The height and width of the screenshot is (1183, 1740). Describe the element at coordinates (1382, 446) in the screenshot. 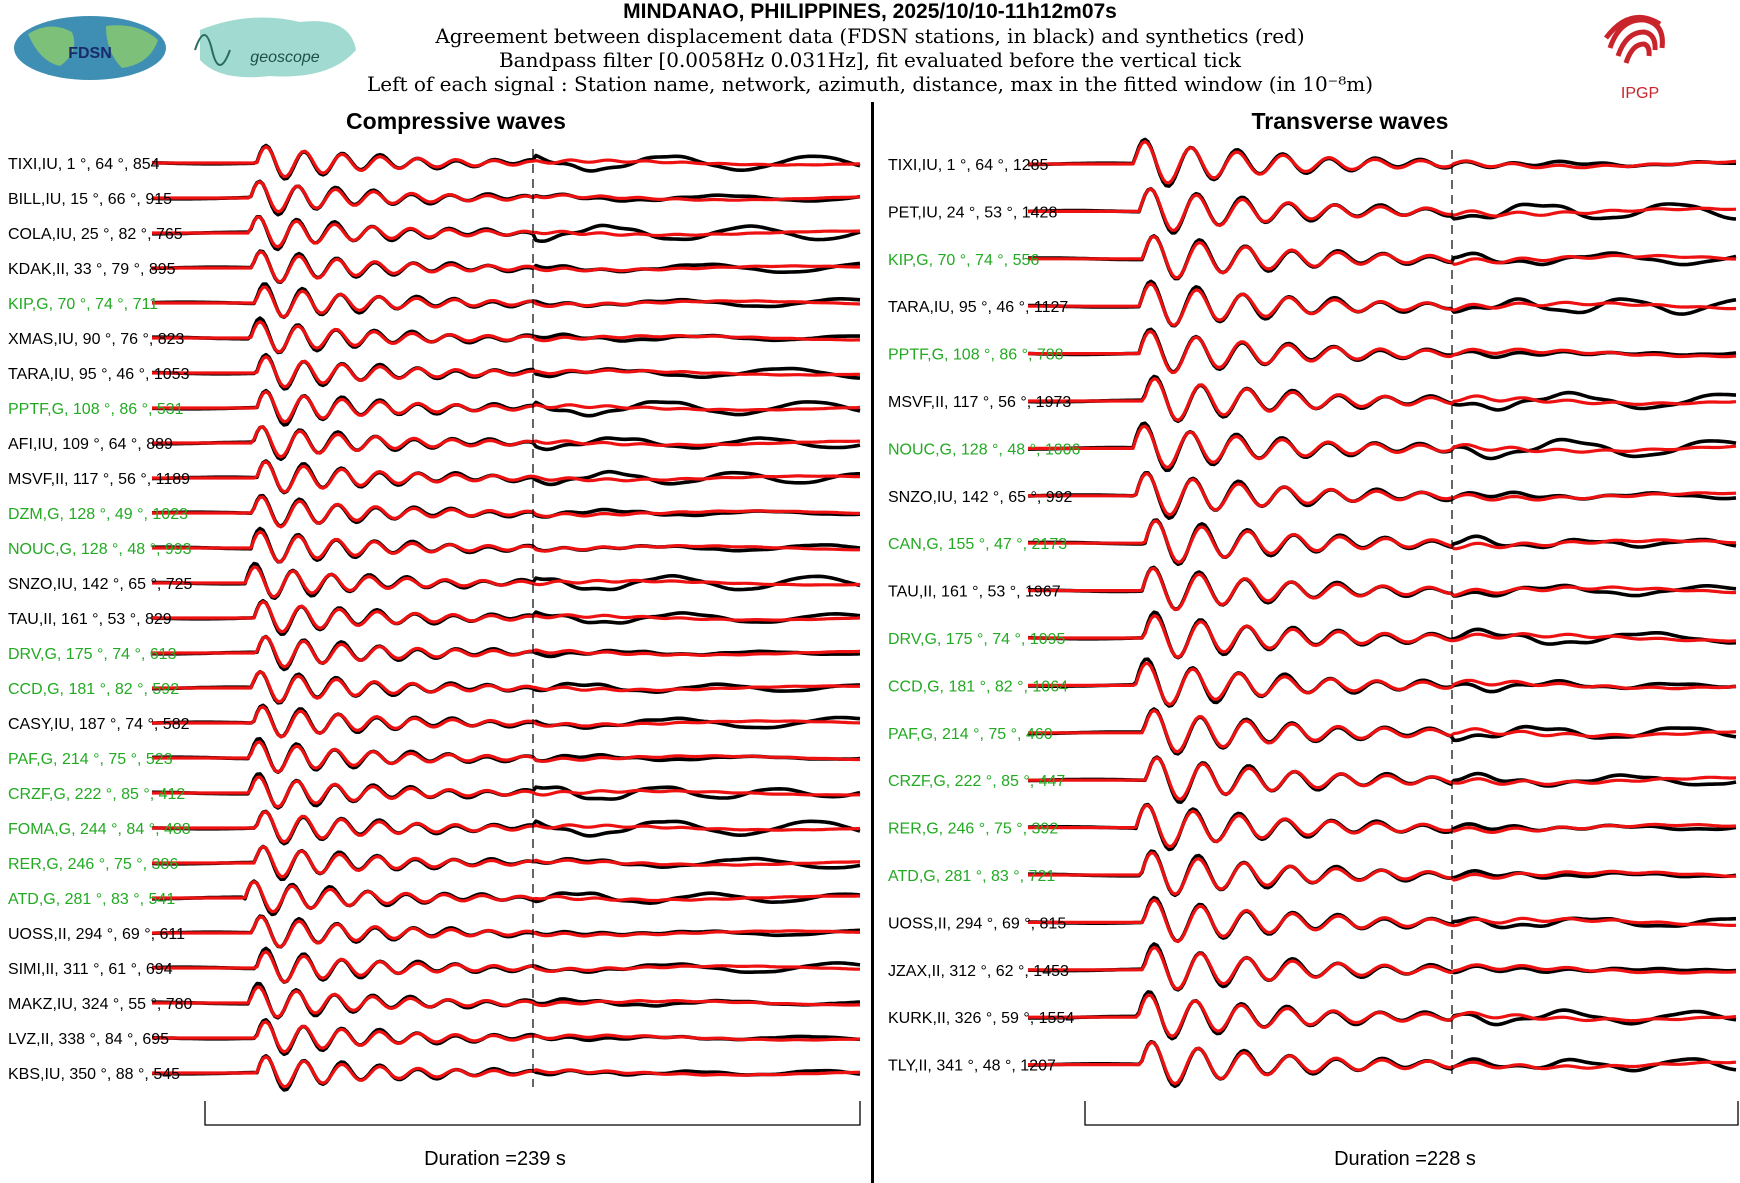

I see `synthetic-trace-s-nouc` at that location.